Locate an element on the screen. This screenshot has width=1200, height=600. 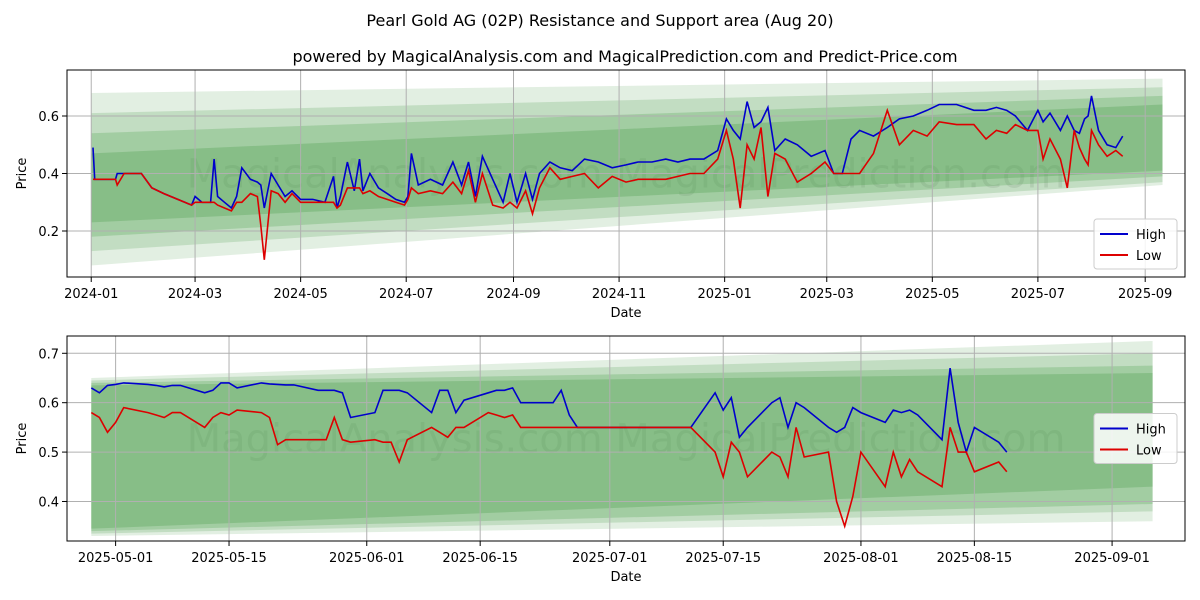
x-tick-label: 2025-05-15 is located at coordinates (229, 558).